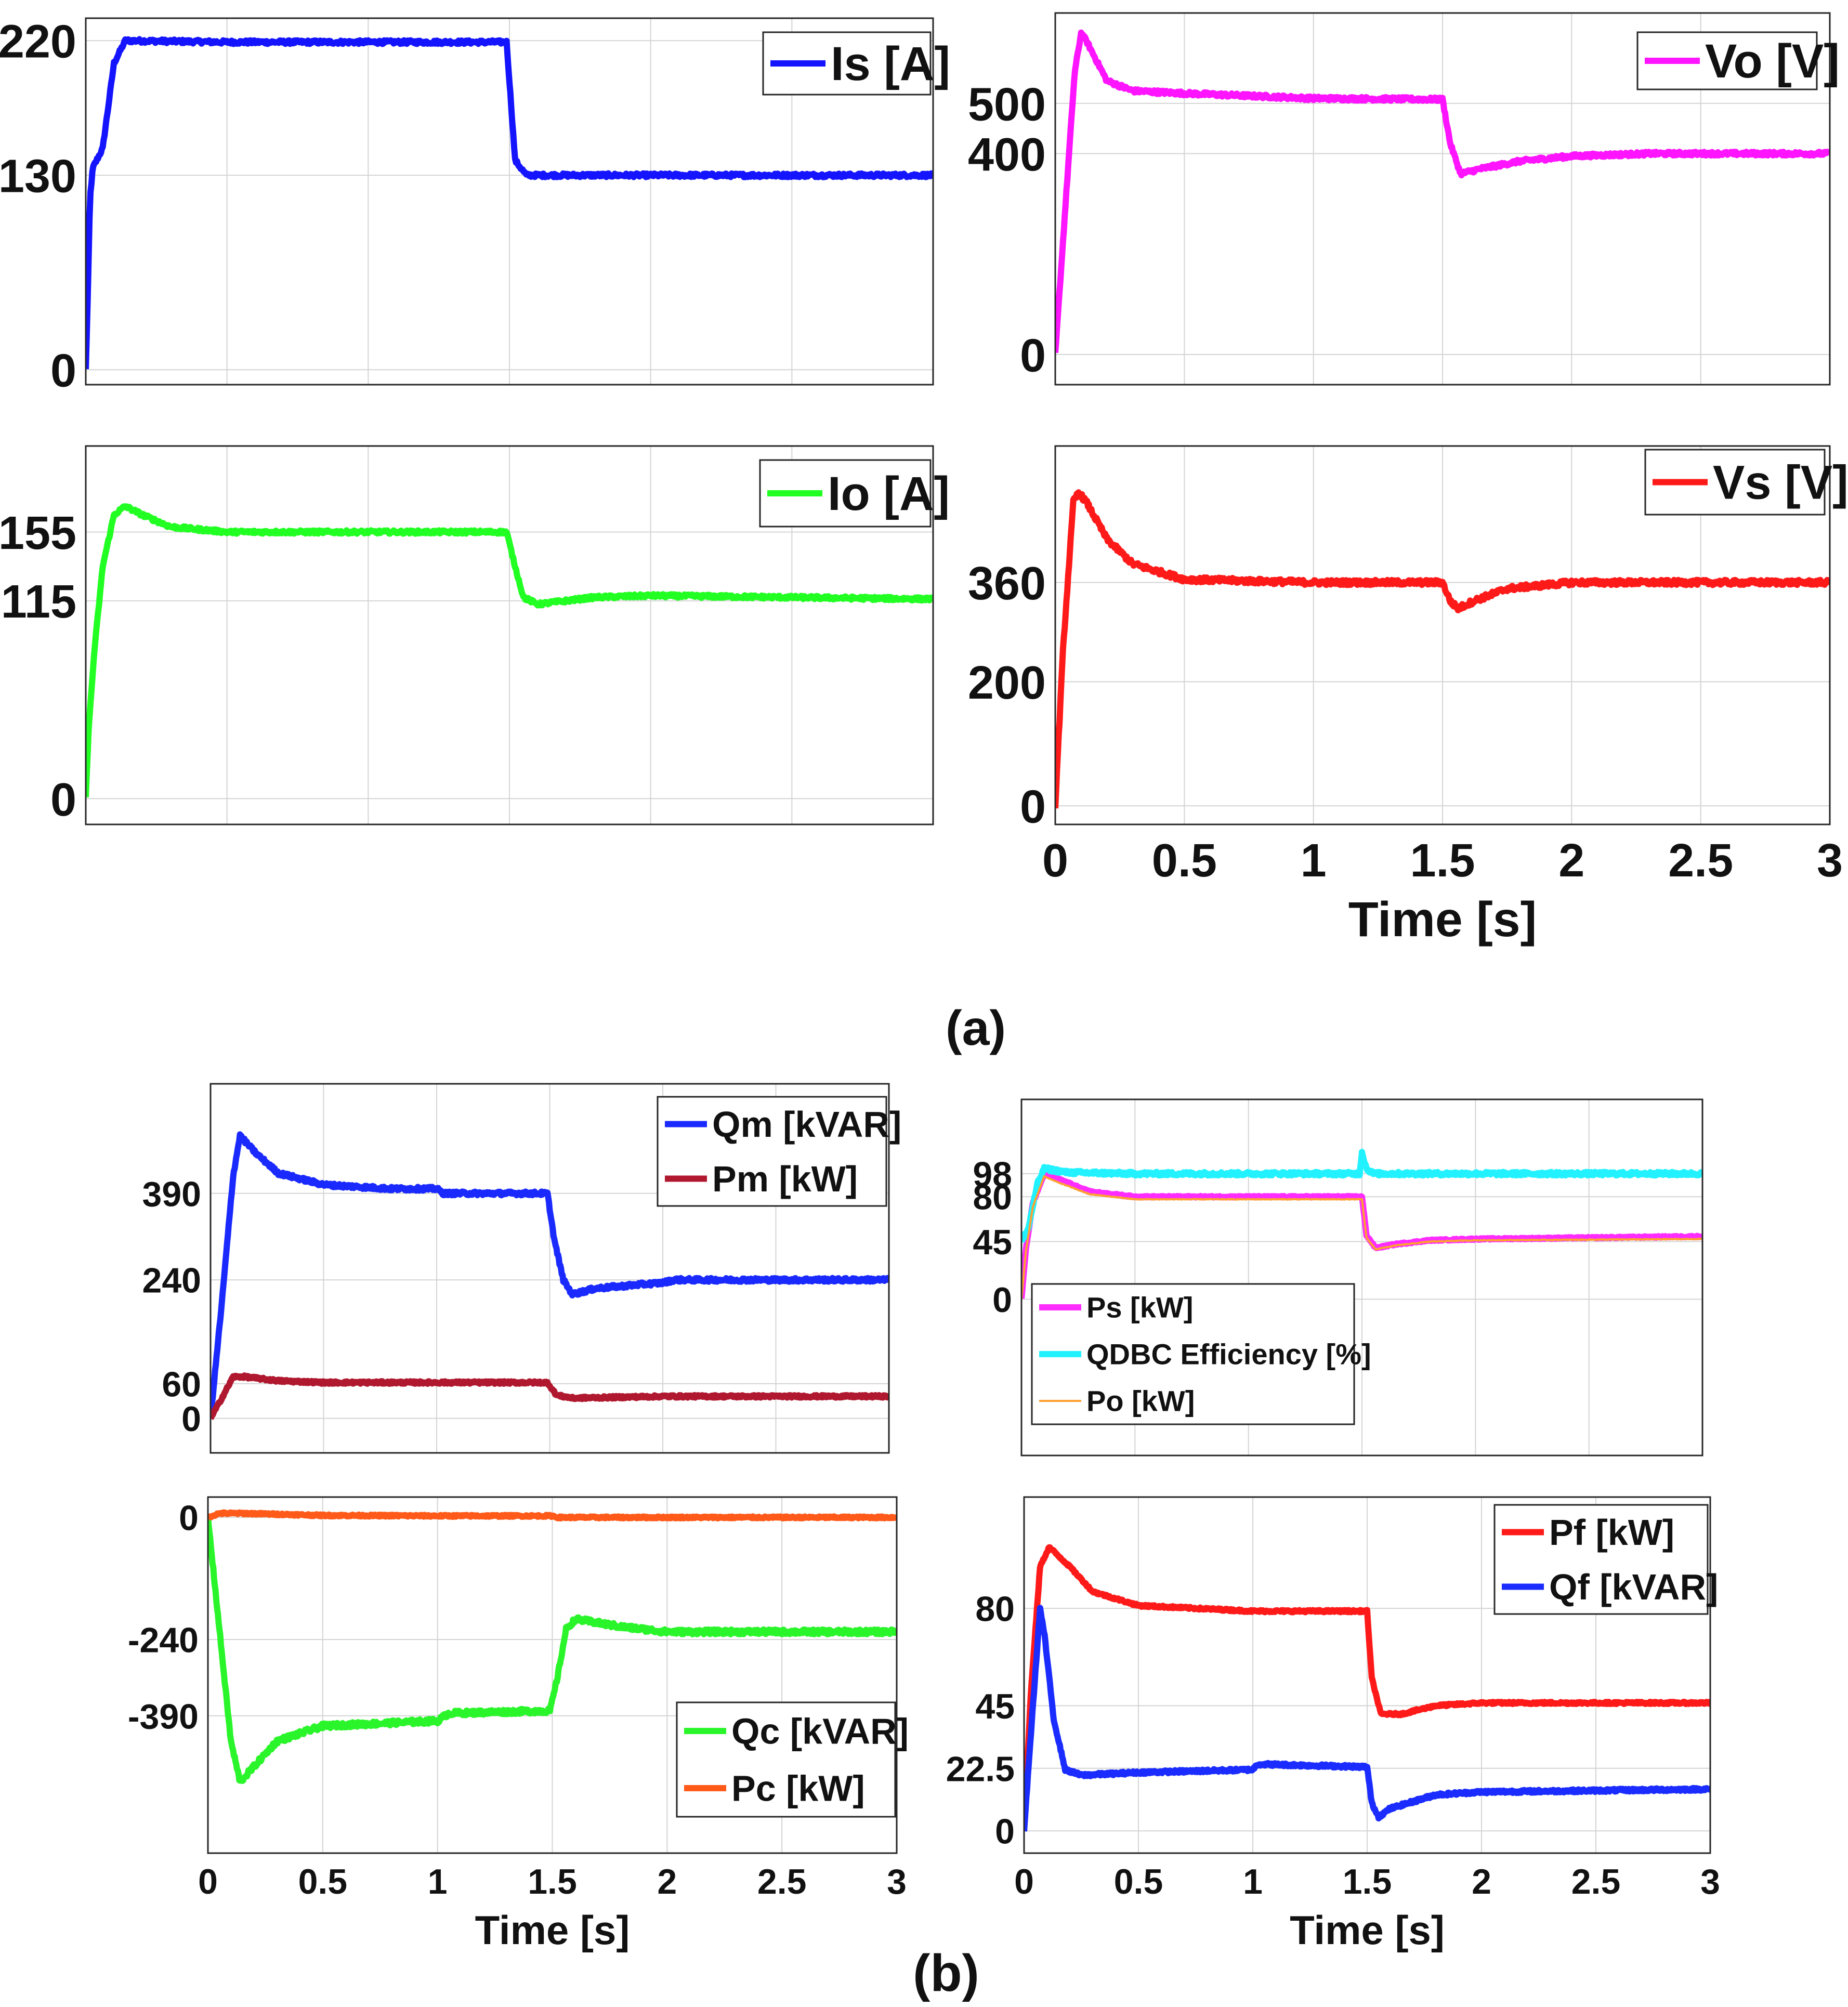  Describe the element at coordinates (785, 1179) in the screenshot. I see `legend-label: Pm [kW]` at that location.